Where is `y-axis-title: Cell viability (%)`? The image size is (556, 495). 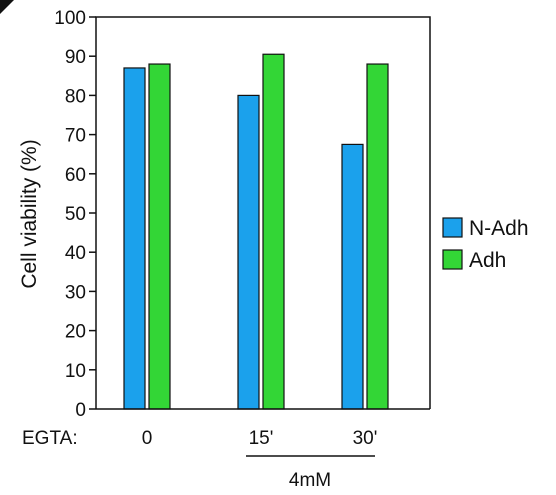 y-axis-title: Cell viability (%) is located at coordinates (29, 213).